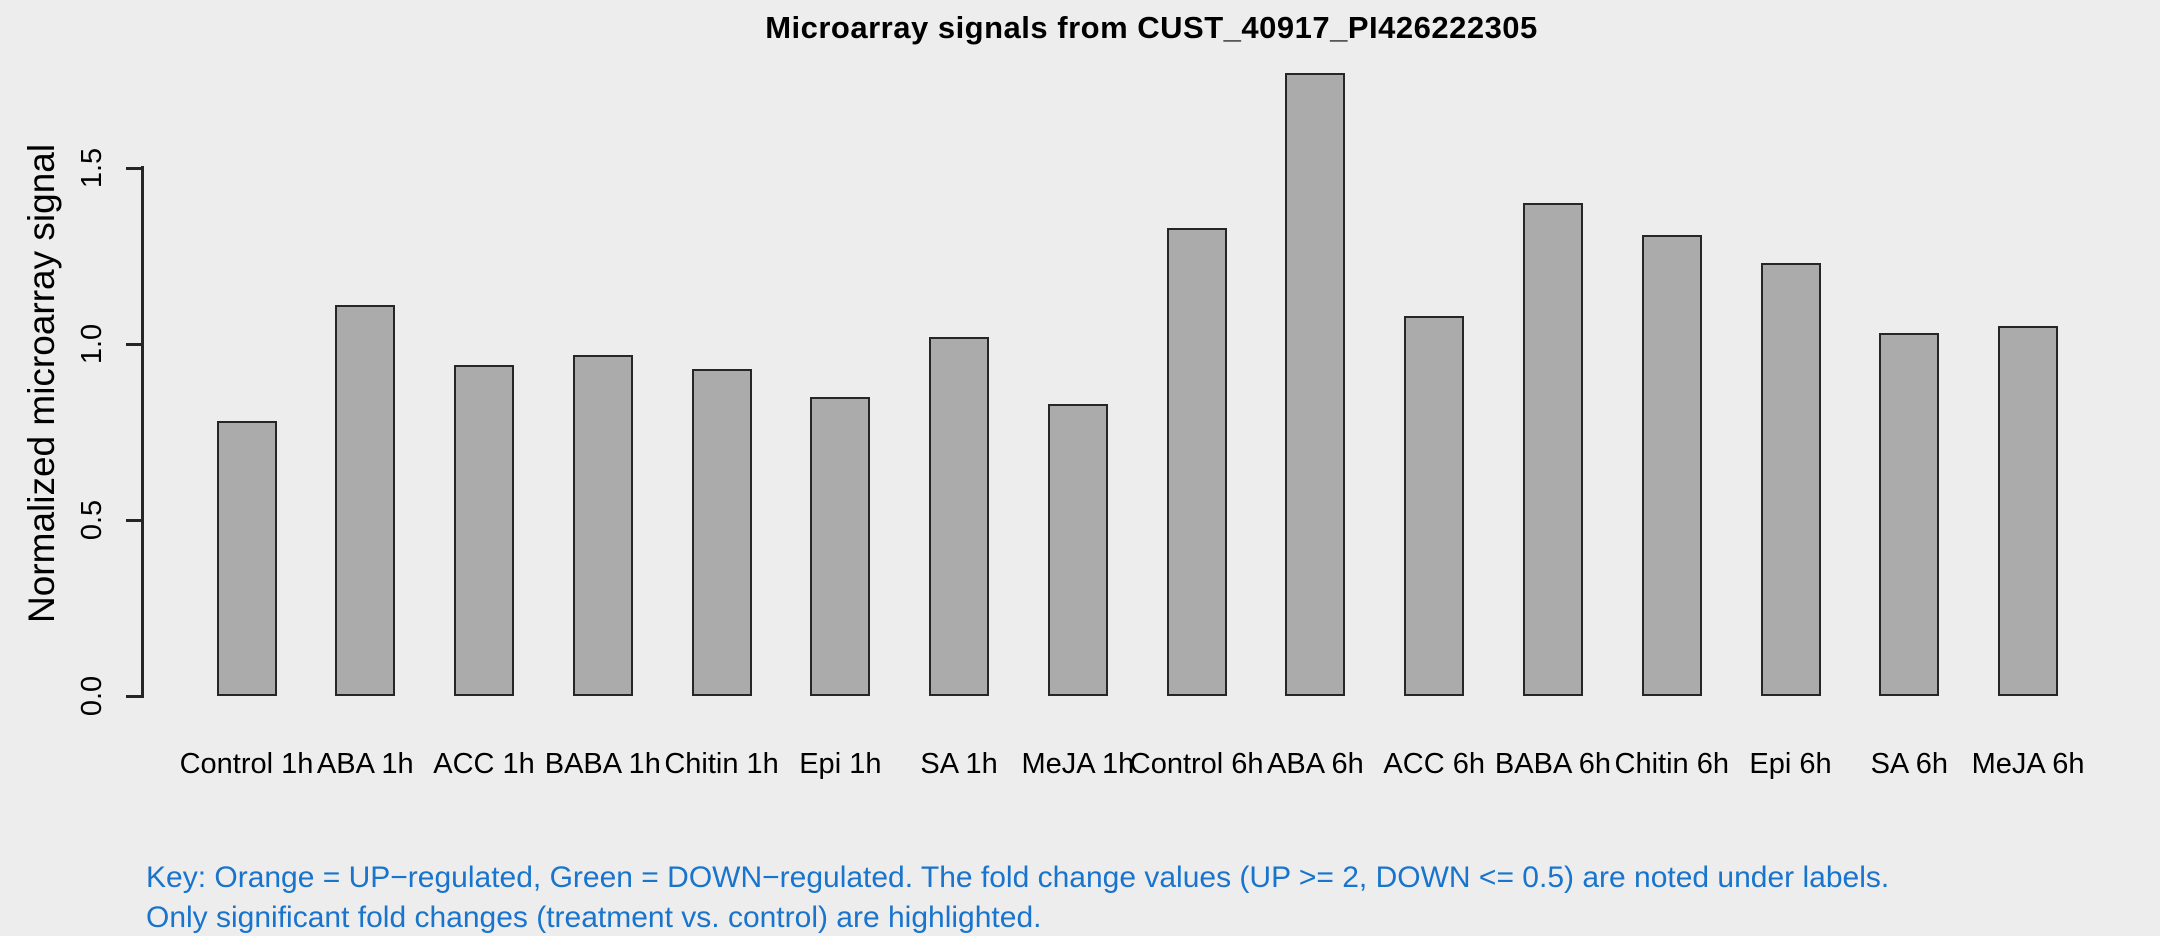  Describe the element at coordinates (1671, 764) in the screenshot. I see `x-label-chitin-6h: Chitin 6h` at that location.